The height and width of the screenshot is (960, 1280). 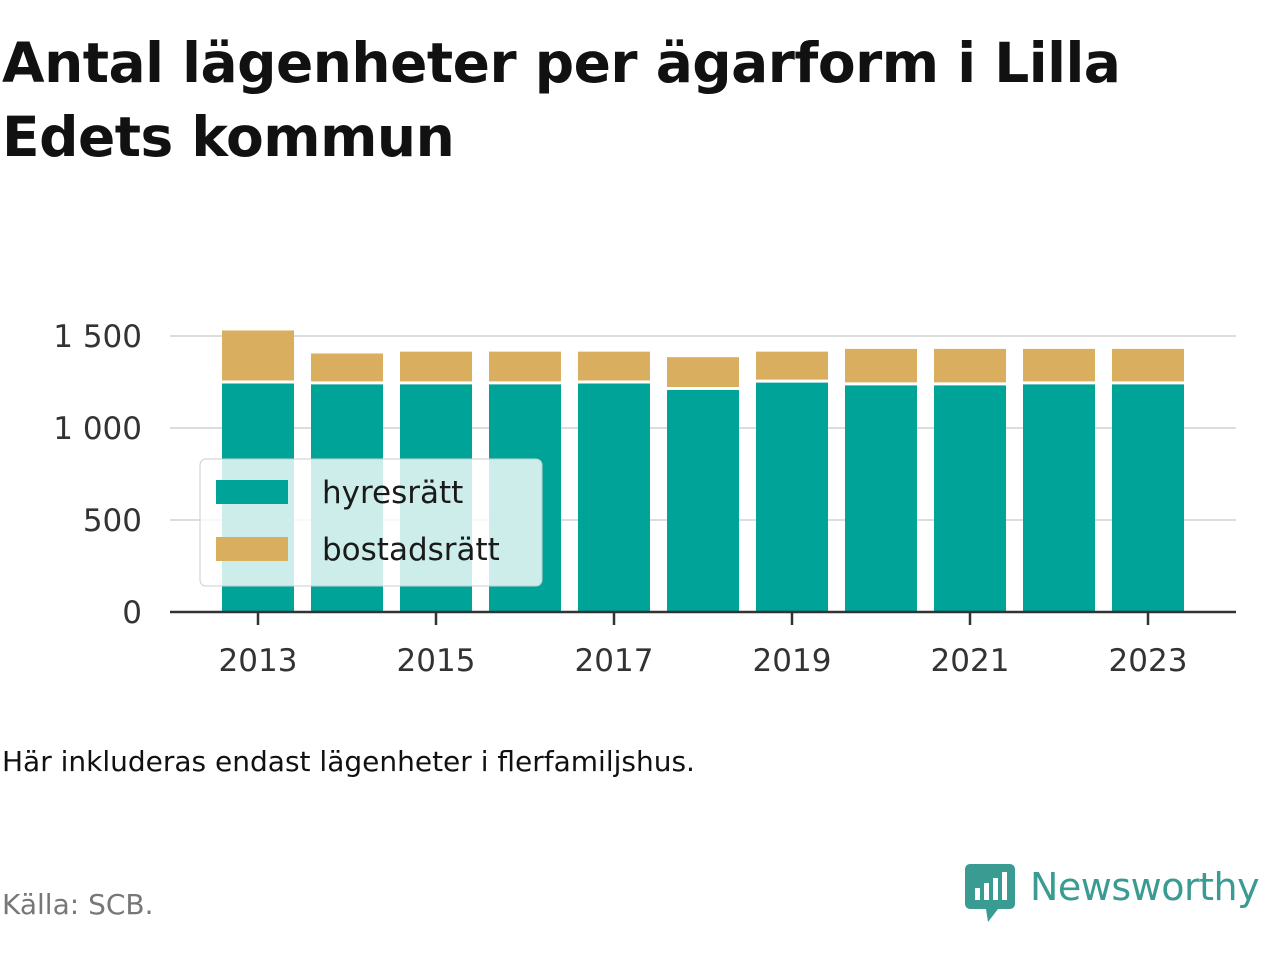 What do you see at coordinates (258, 661) in the screenshot?
I see `x-tick-label: 2013` at bounding box center [258, 661].